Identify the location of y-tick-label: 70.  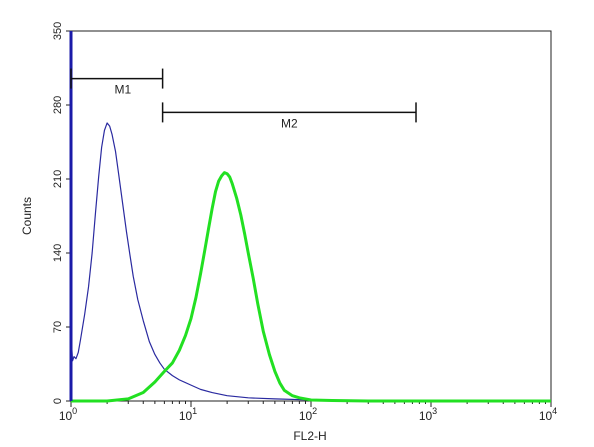
(58, 327).